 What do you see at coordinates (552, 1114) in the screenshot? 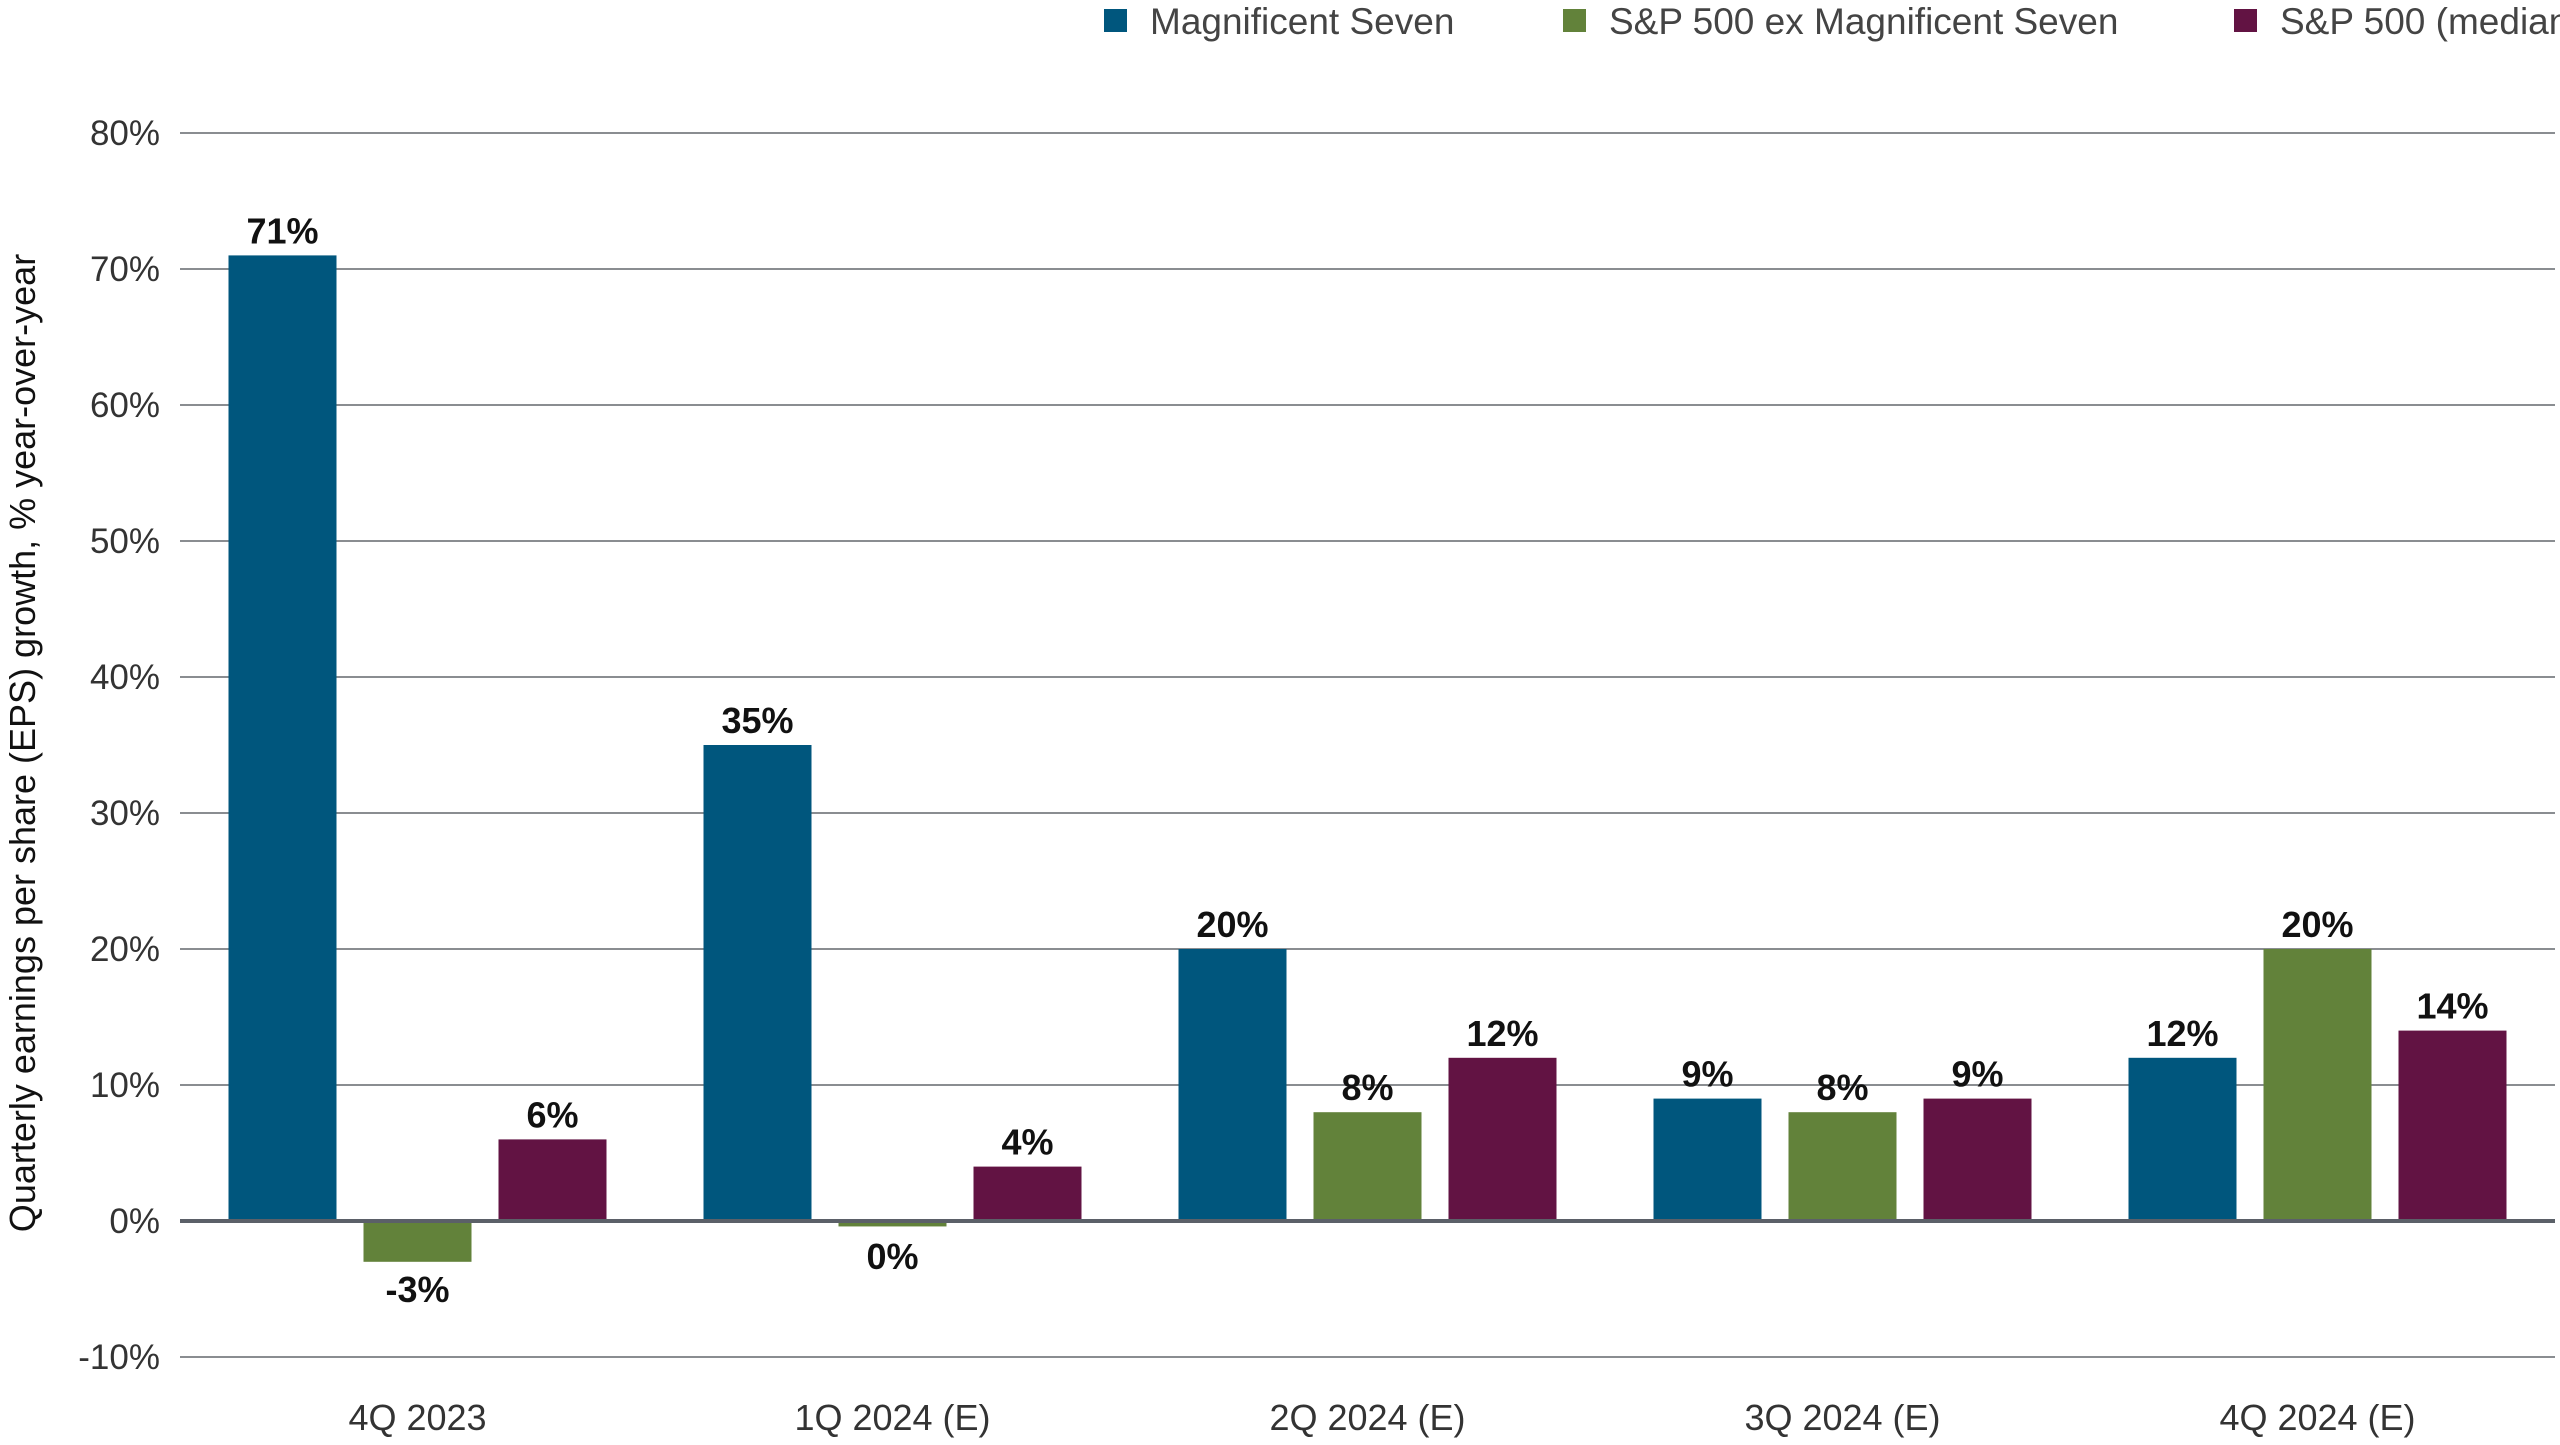
I see `data-label: 6%` at bounding box center [552, 1114].